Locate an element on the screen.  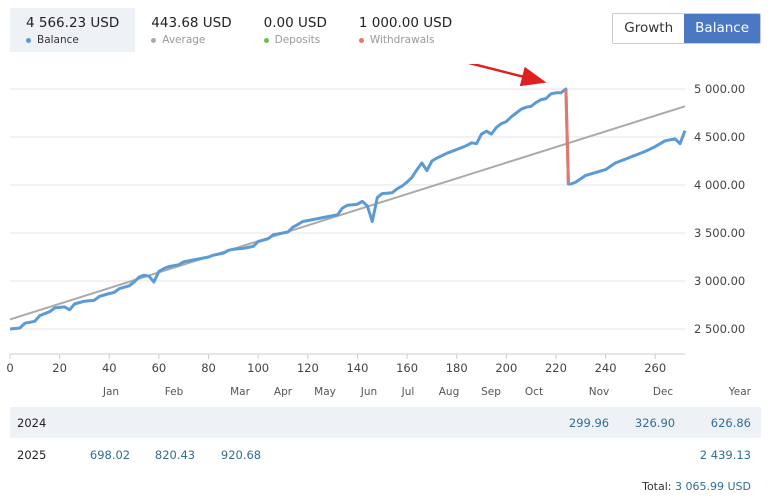
row-total: 2 439.13 is located at coordinates (725, 455).